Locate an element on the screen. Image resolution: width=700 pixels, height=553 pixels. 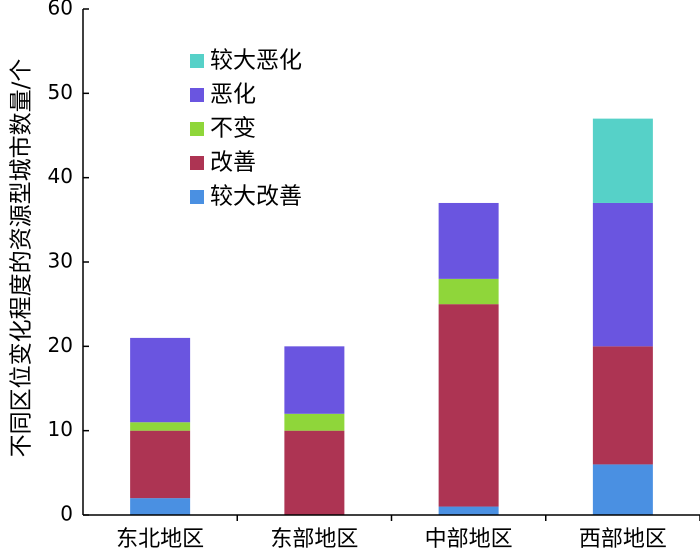
y-tick-label: 50 is located at coordinates (60, 92).